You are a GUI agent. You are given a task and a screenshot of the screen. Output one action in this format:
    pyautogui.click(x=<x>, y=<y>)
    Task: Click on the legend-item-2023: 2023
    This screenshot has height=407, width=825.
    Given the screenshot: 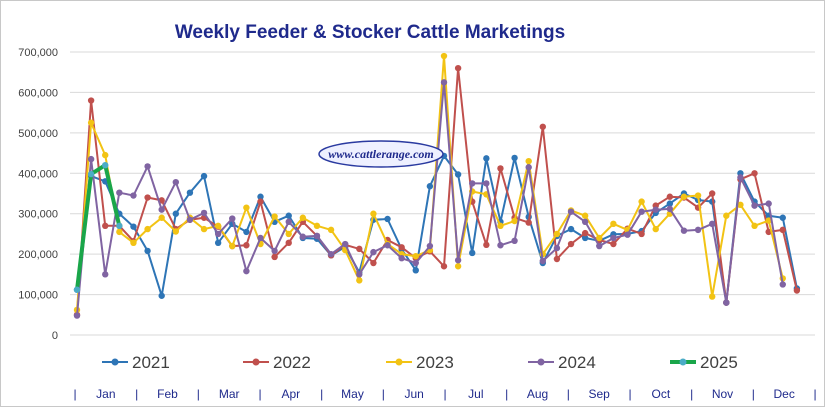 What is the action you would take?
    pyautogui.click(x=420, y=362)
    